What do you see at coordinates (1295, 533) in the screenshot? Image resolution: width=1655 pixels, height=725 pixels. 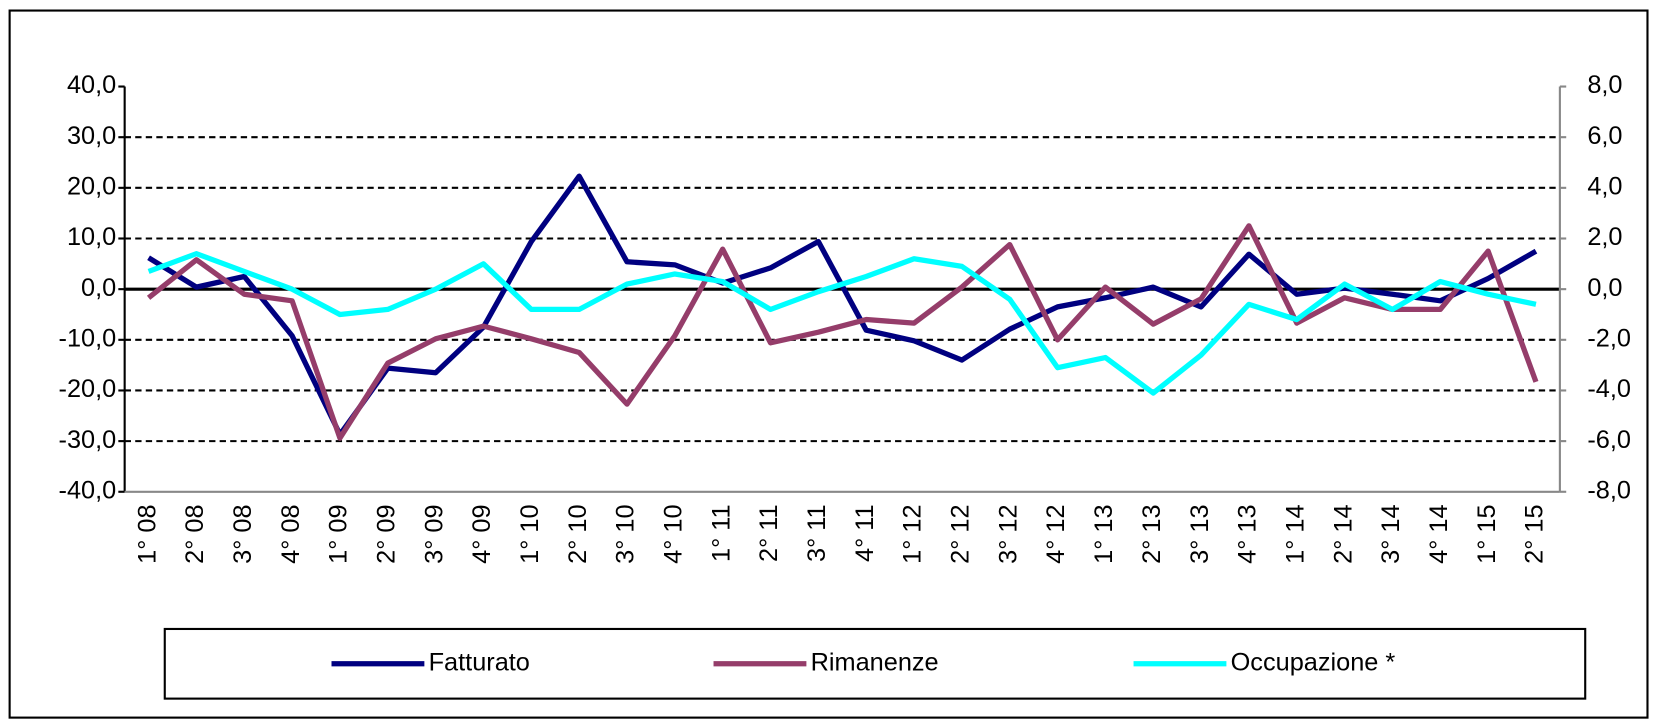 I see `x-tick-label: 1° 14` at bounding box center [1295, 533].